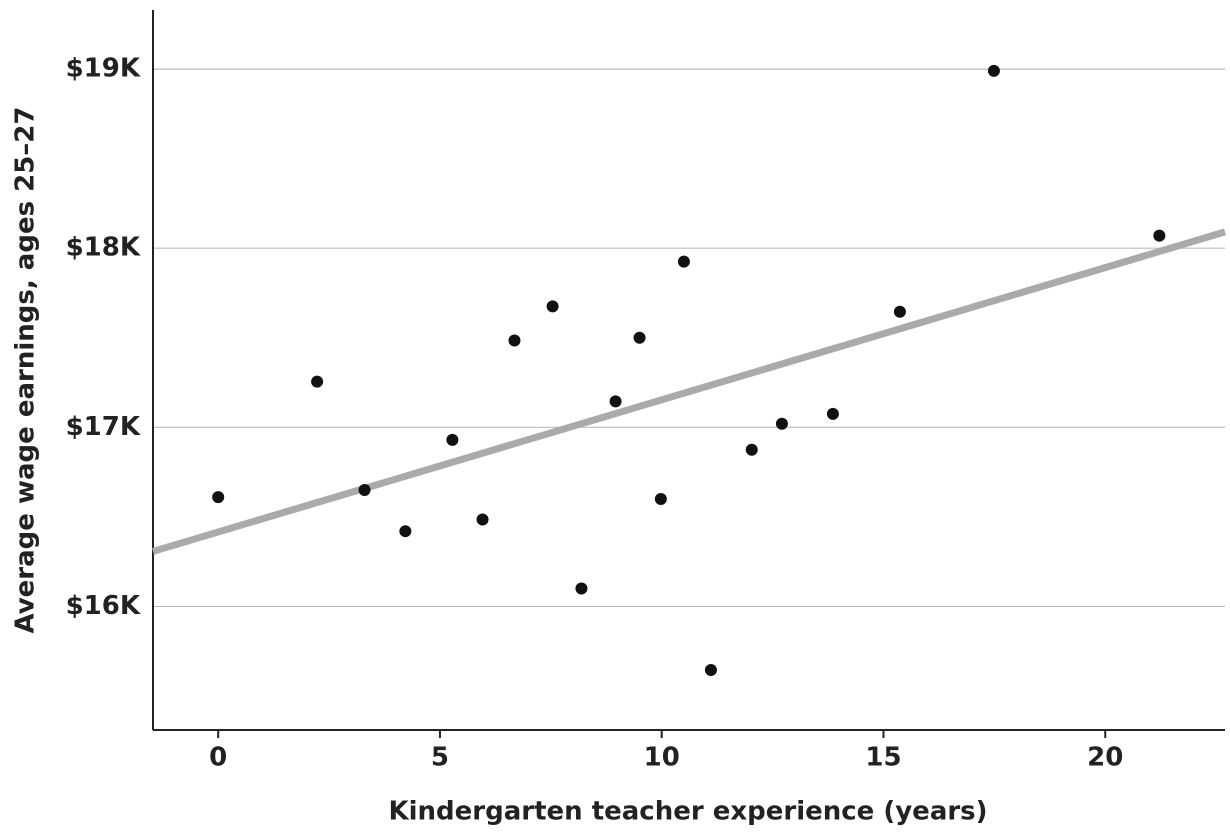 This screenshot has width=1230, height=834. Describe the element at coordinates (1105, 758) in the screenshot. I see `x-tick-label: 20` at that location.